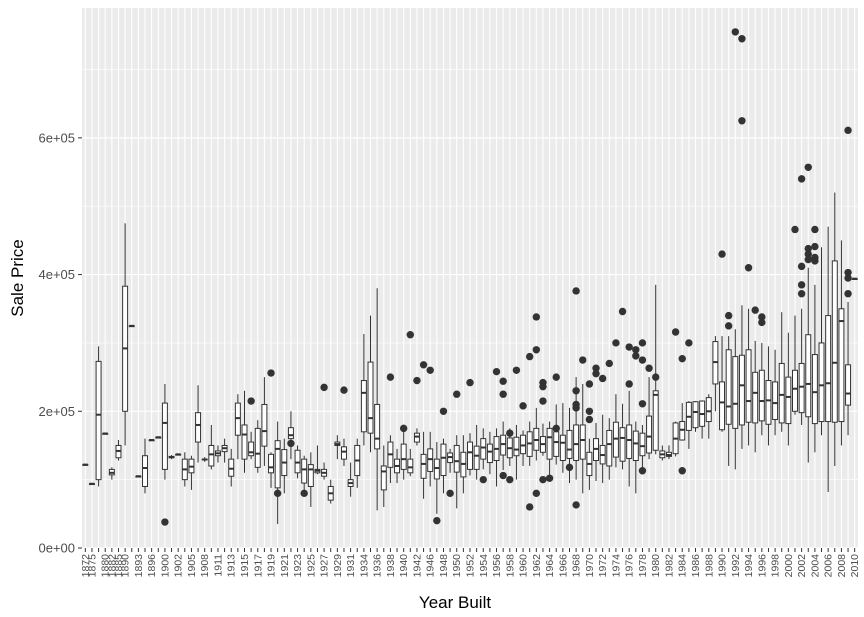 The height and width of the screenshot is (617, 864). I want to click on box-1987, so click(702, 419).